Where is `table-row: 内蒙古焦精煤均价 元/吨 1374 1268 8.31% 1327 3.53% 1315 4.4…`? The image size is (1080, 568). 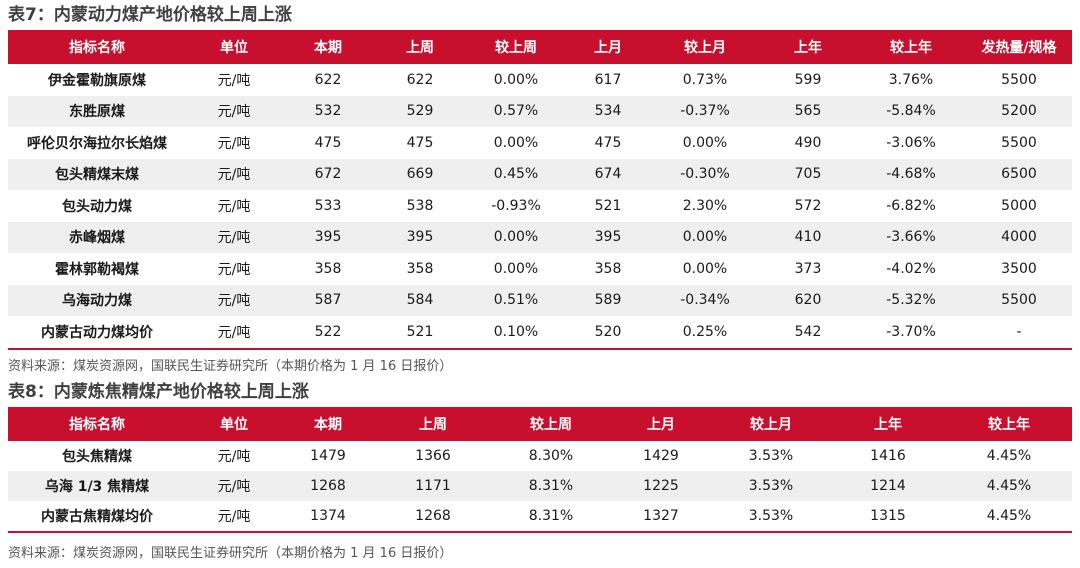 table-row: 内蒙古焦精煤均价 元/吨 1374 1268 8.31% 1327 3.53% 1315 4.4… is located at coordinates (540, 516).